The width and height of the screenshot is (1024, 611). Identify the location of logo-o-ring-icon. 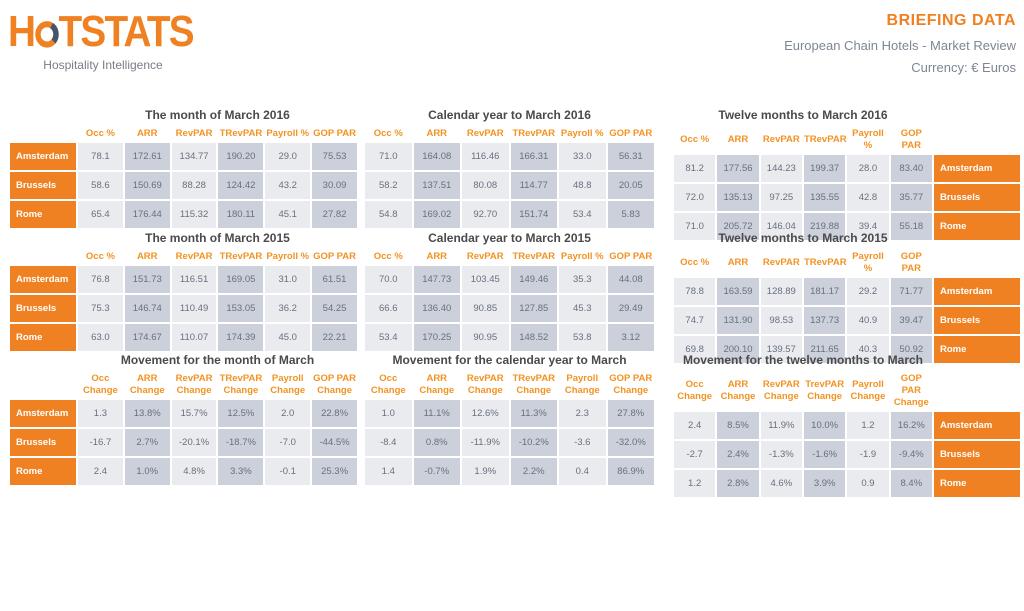
(47, 34).